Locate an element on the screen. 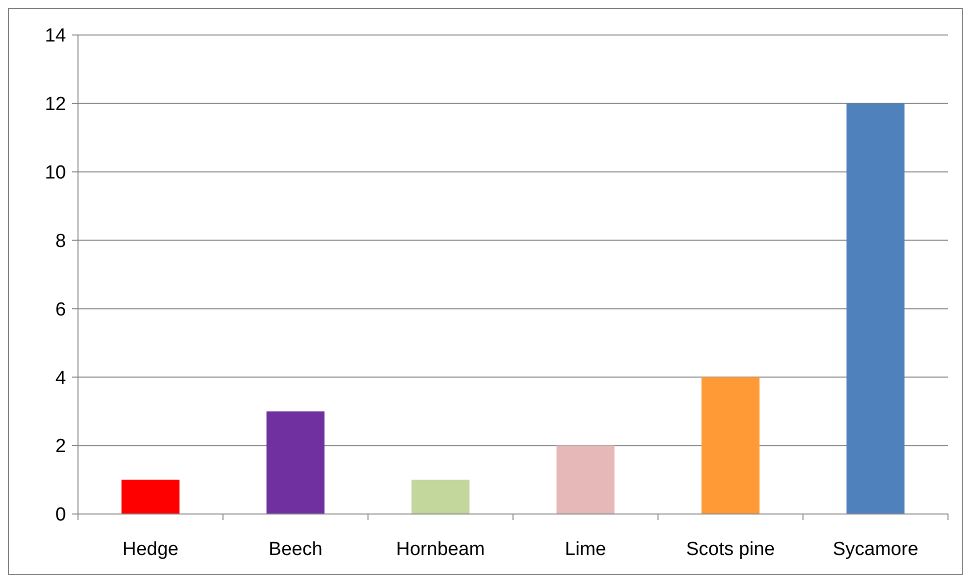 This screenshot has width=963, height=575. x-tick-label: Scots pine is located at coordinates (730, 549).